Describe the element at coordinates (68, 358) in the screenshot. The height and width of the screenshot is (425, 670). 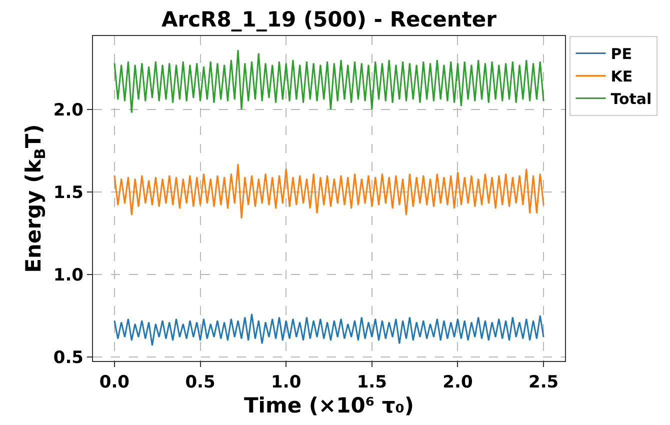
I see `y-tick-label: 0.5` at that location.